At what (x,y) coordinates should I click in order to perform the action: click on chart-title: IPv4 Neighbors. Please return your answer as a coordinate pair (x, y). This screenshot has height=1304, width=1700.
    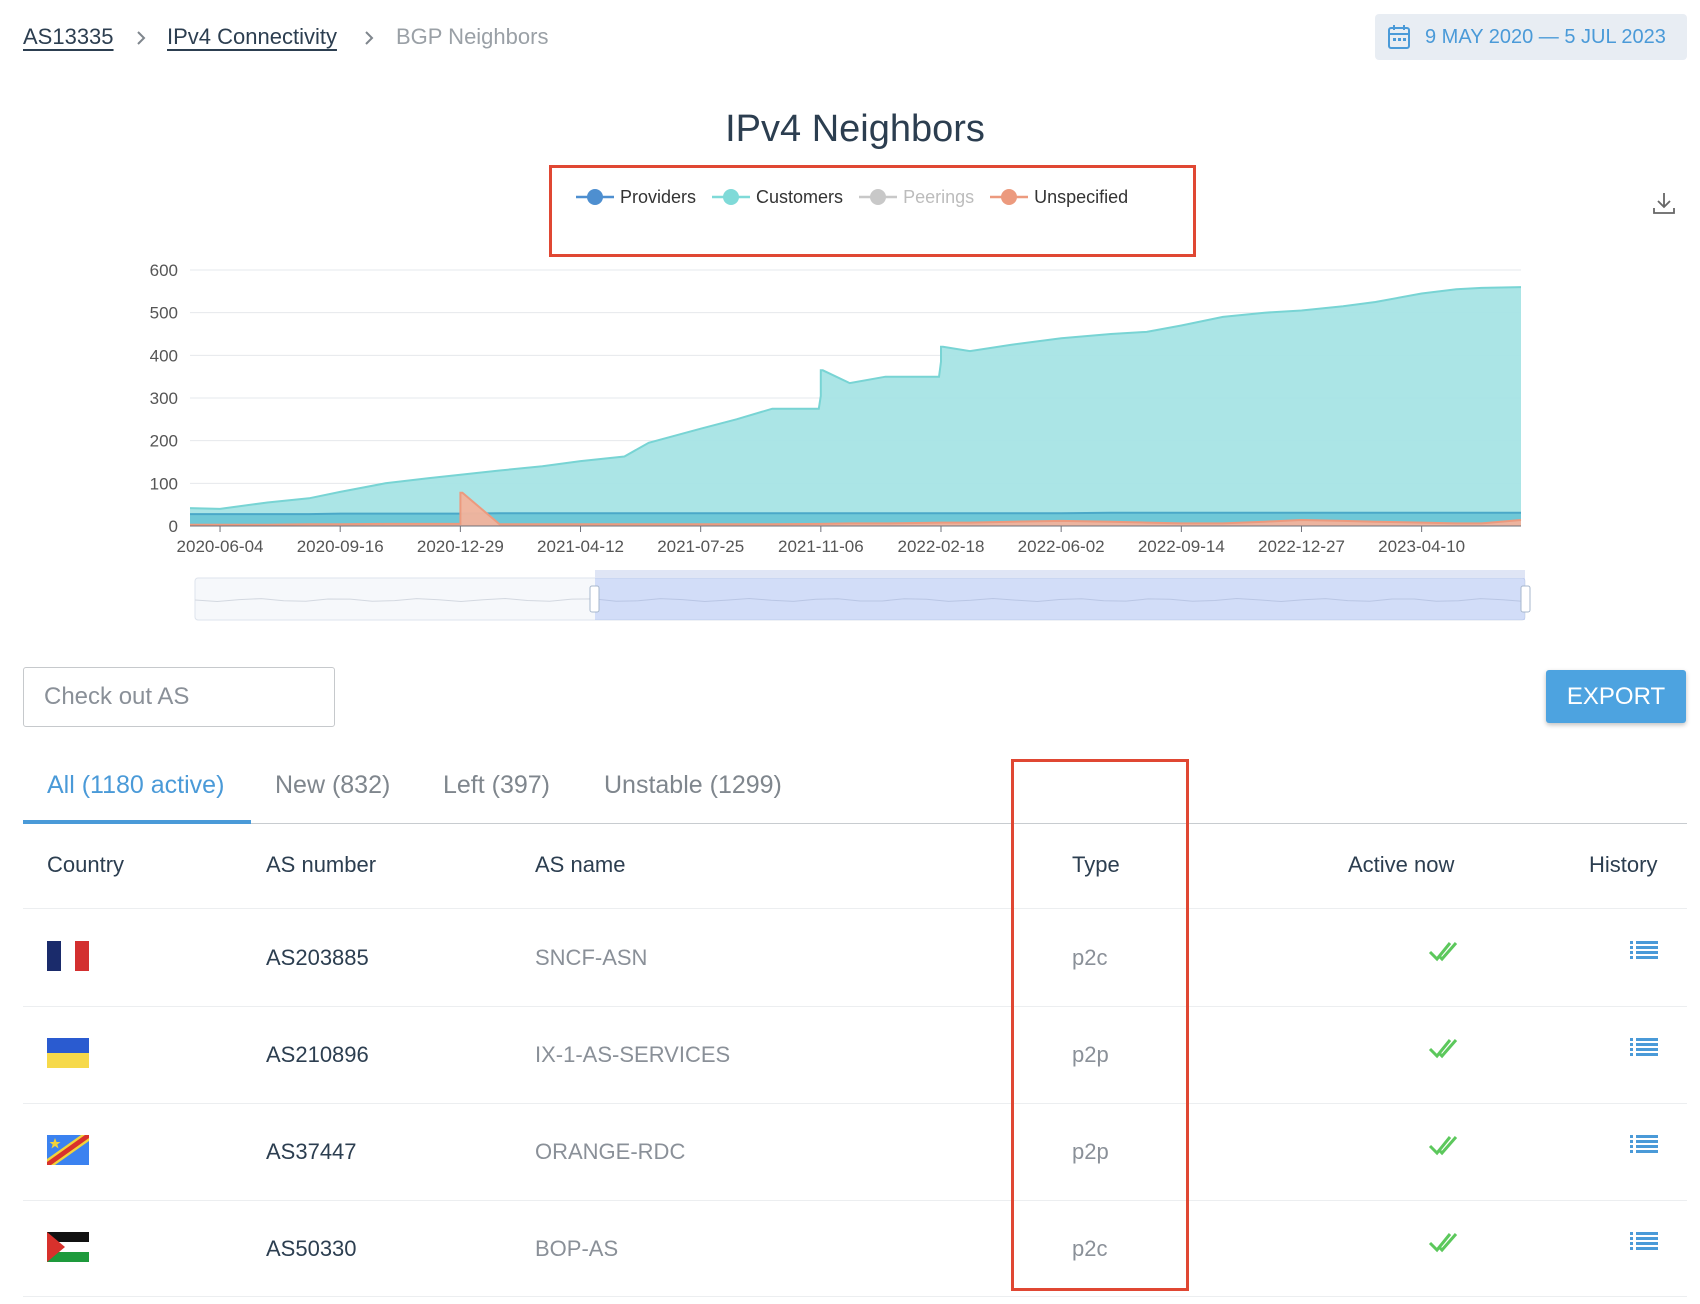
    Looking at the image, I should click on (855, 129).